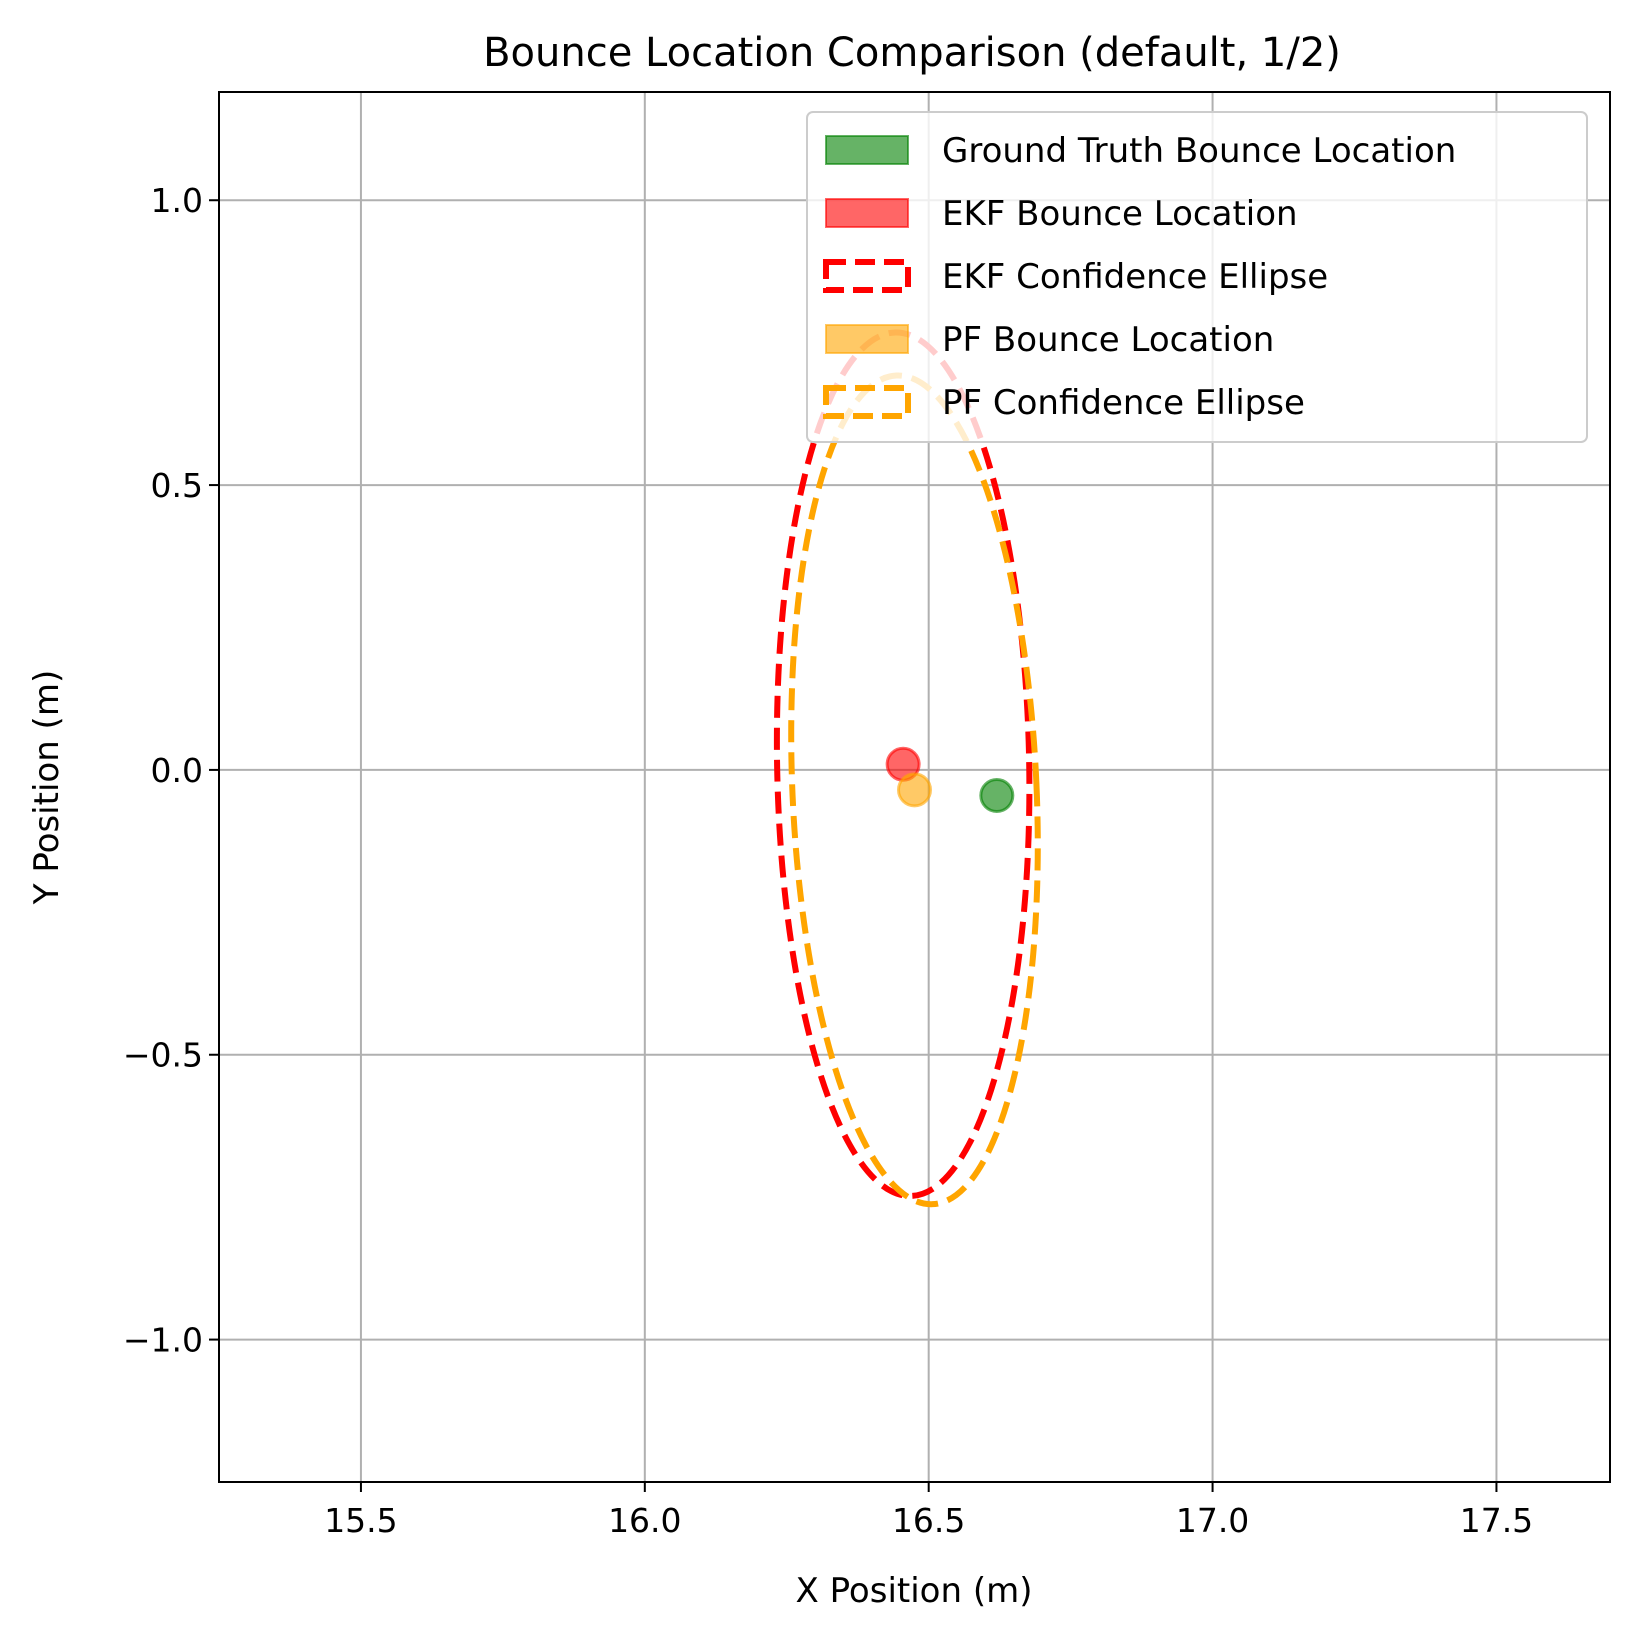 The height and width of the screenshot is (1638, 1634). Describe the element at coordinates (997, 796) in the screenshot. I see `ground-truth-bounce-location-marker` at that location.